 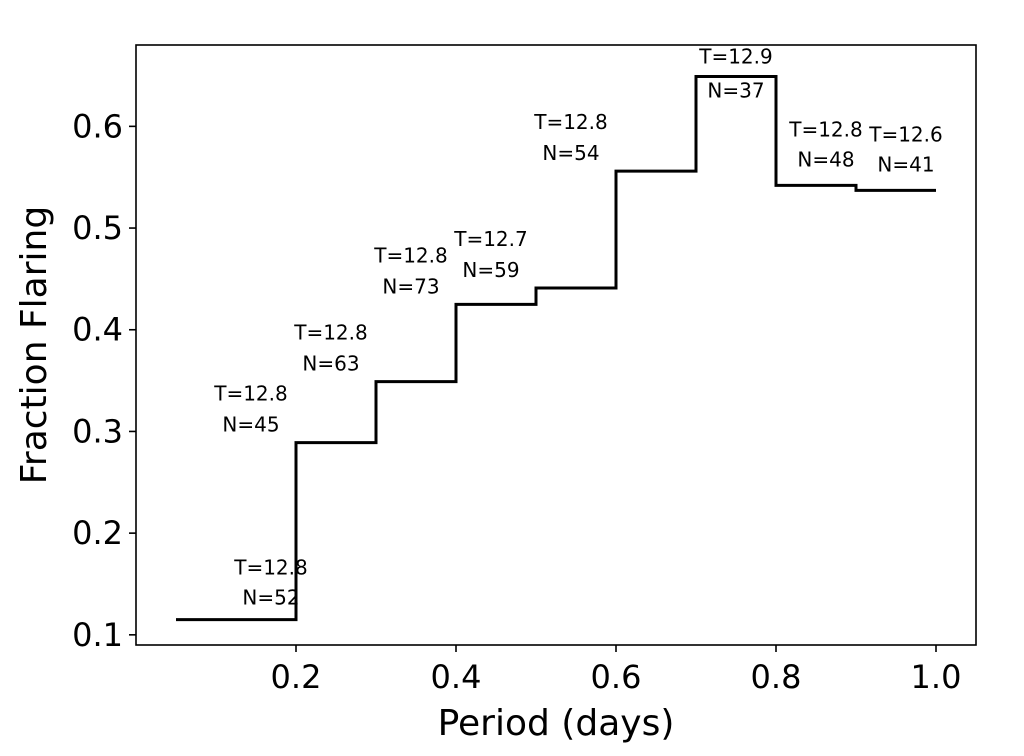 I want to click on bin-count-label: N=54, so click(x=570, y=153).